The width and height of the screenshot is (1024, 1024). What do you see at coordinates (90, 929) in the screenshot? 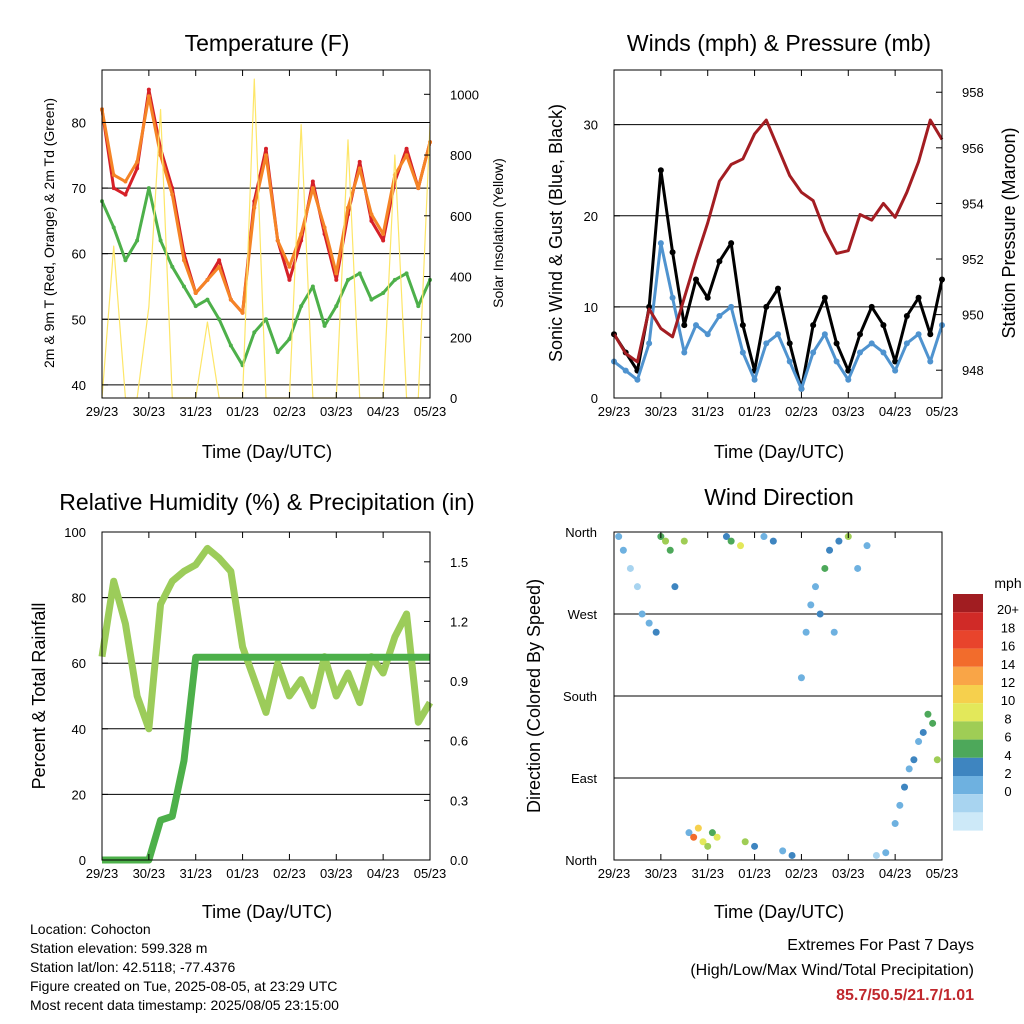
I see `location-text: Location: Cohocton` at bounding box center [90, 929].